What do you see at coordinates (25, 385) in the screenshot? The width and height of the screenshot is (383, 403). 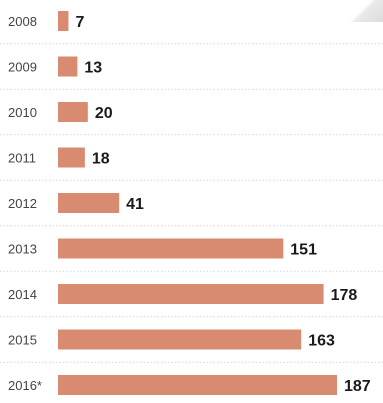 I see `category-label-2016-asterisk: 2016*` at bounding box center [25, 385].